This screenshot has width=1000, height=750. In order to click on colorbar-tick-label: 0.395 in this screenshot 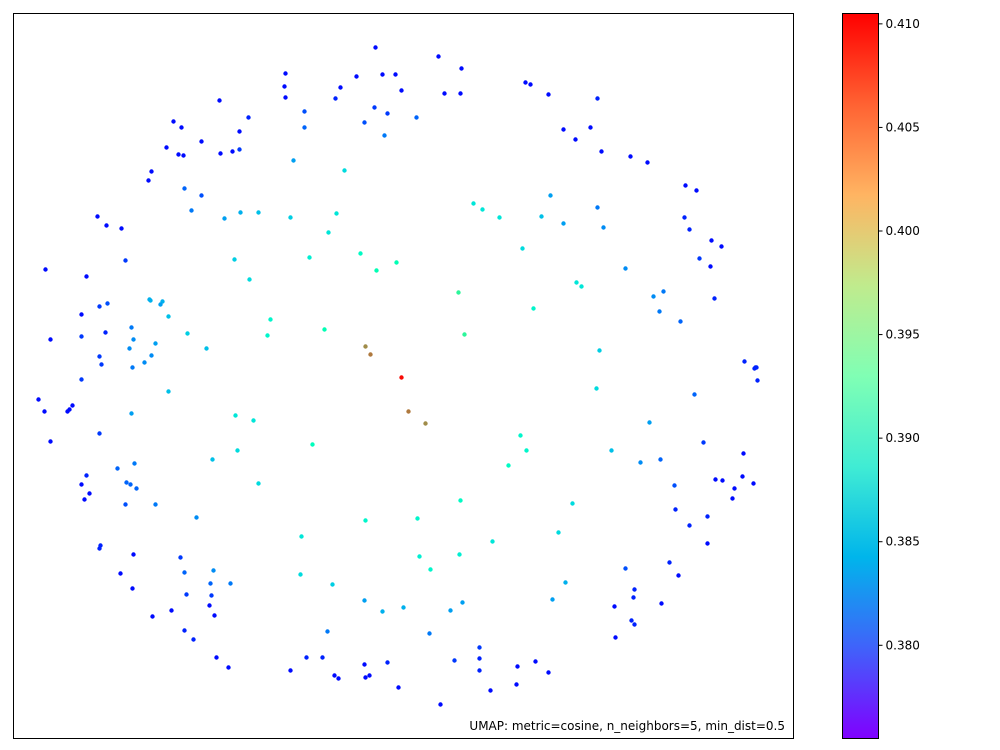, I will do `click(903, 335)`.